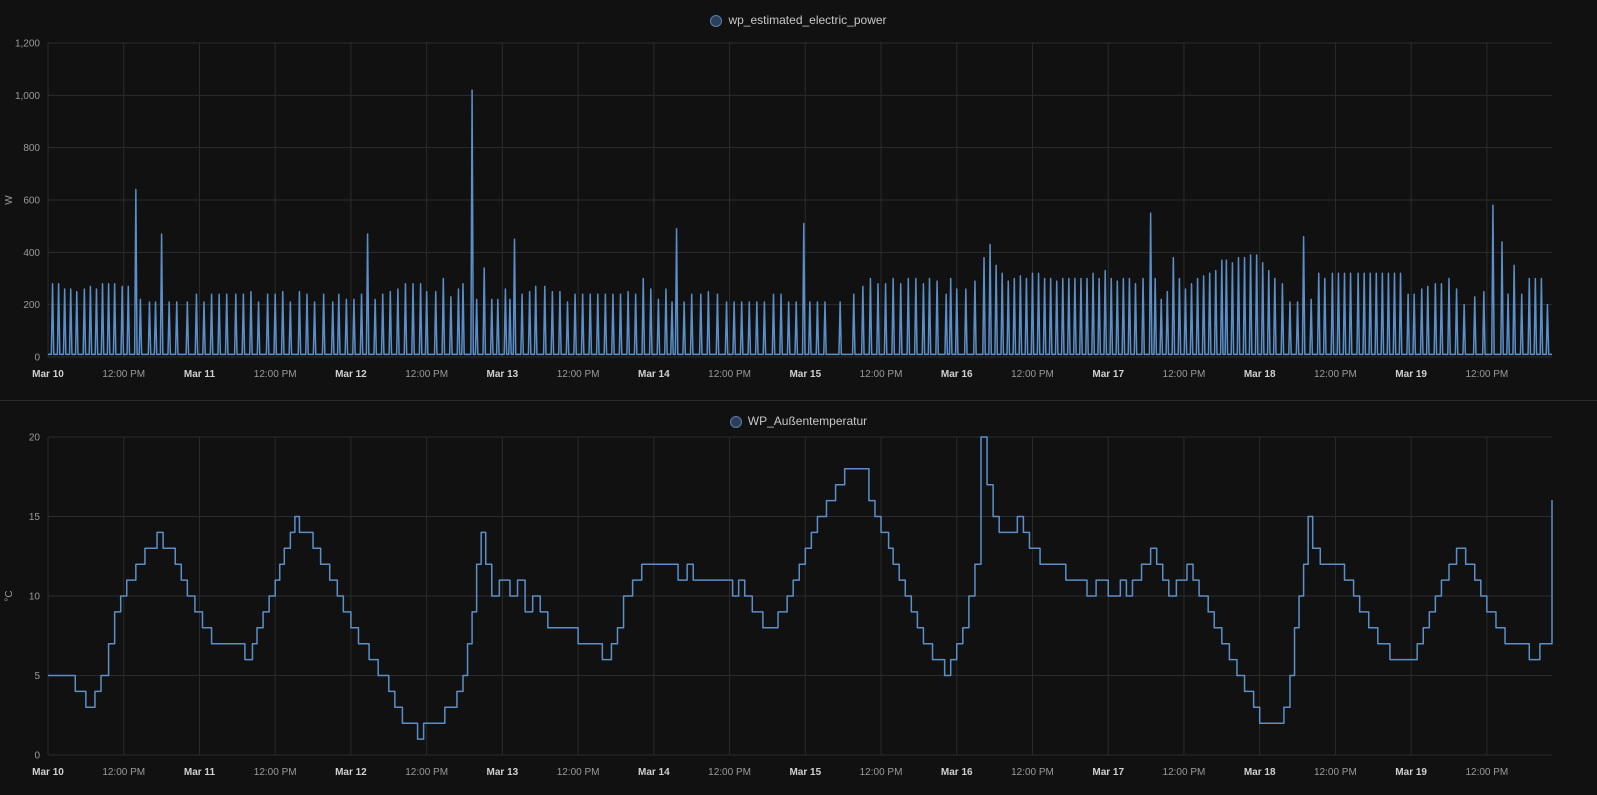 This screenshot has height=795, width=1597. Describe the element at coordinates (35, 438) in the screenshot. I see `y-tick-label: 20` at that location.